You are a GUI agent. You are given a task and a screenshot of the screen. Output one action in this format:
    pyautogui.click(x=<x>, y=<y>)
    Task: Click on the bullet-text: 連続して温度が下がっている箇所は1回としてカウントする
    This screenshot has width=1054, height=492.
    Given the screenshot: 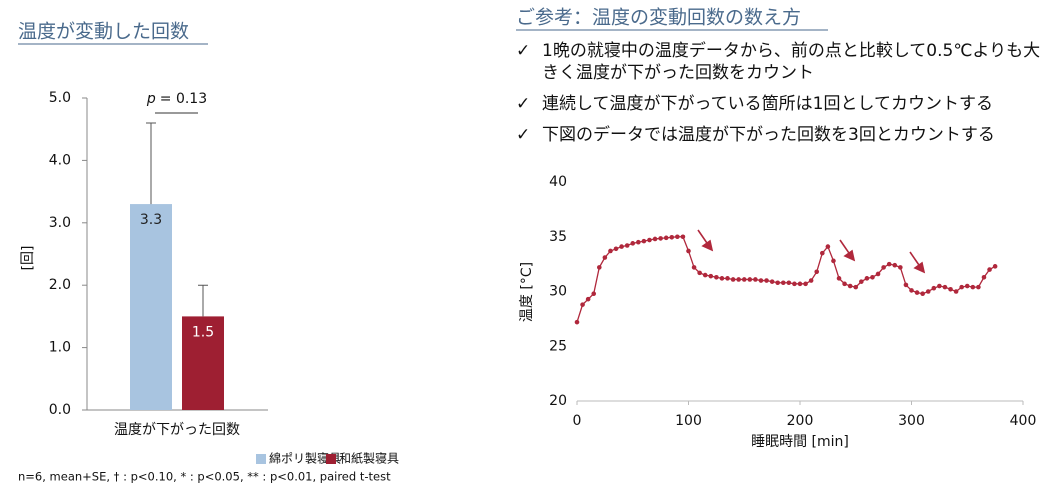 What is the action you would take?
    pyautogui.click(x=767, y=104)
    